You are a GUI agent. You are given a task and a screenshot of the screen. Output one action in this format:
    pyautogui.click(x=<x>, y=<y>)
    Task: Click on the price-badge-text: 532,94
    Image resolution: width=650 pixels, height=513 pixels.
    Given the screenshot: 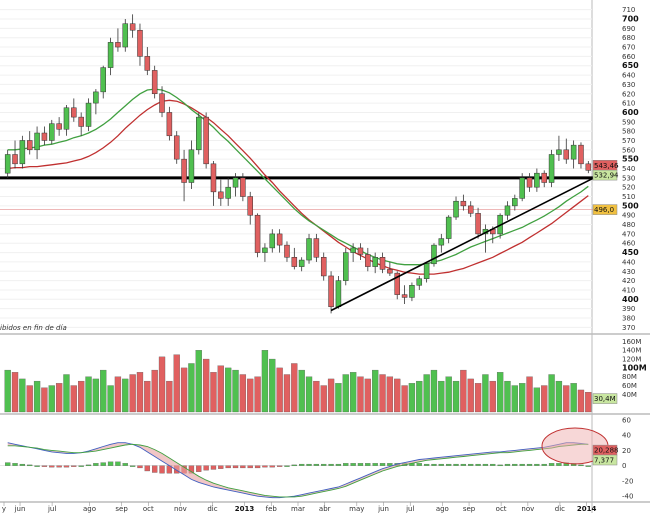 What is the action you would take?
    pyautogui.click(x=606, y=176)
    